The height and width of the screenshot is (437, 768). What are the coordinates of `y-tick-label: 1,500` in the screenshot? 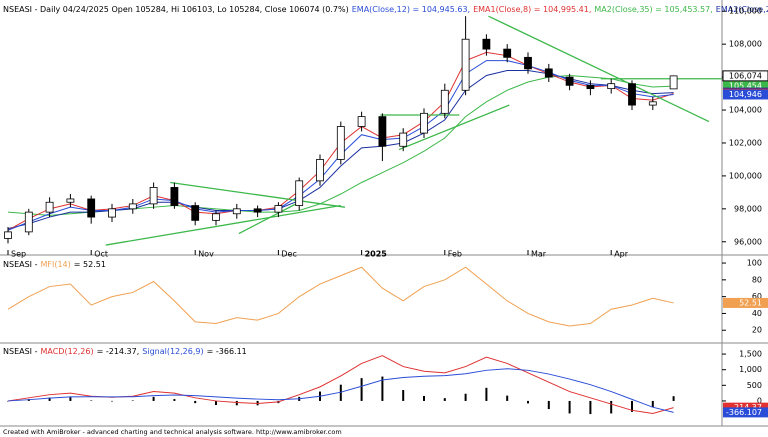 It's located at (750, 354).